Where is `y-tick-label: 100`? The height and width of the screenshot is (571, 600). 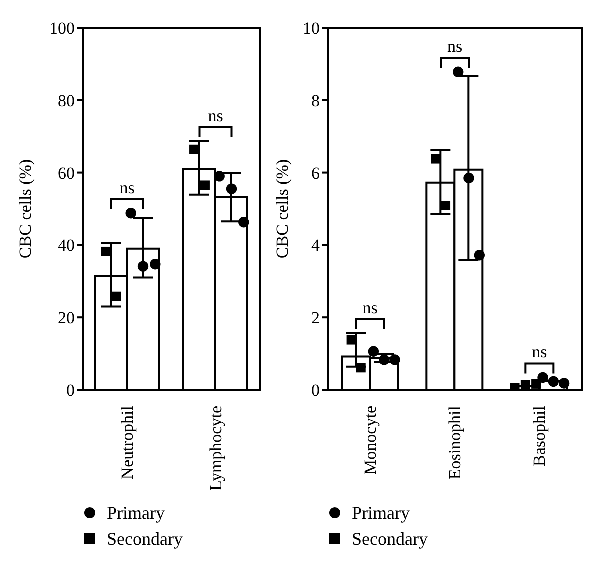 y-tick-label: 100 is located at coordinates (62, 28).